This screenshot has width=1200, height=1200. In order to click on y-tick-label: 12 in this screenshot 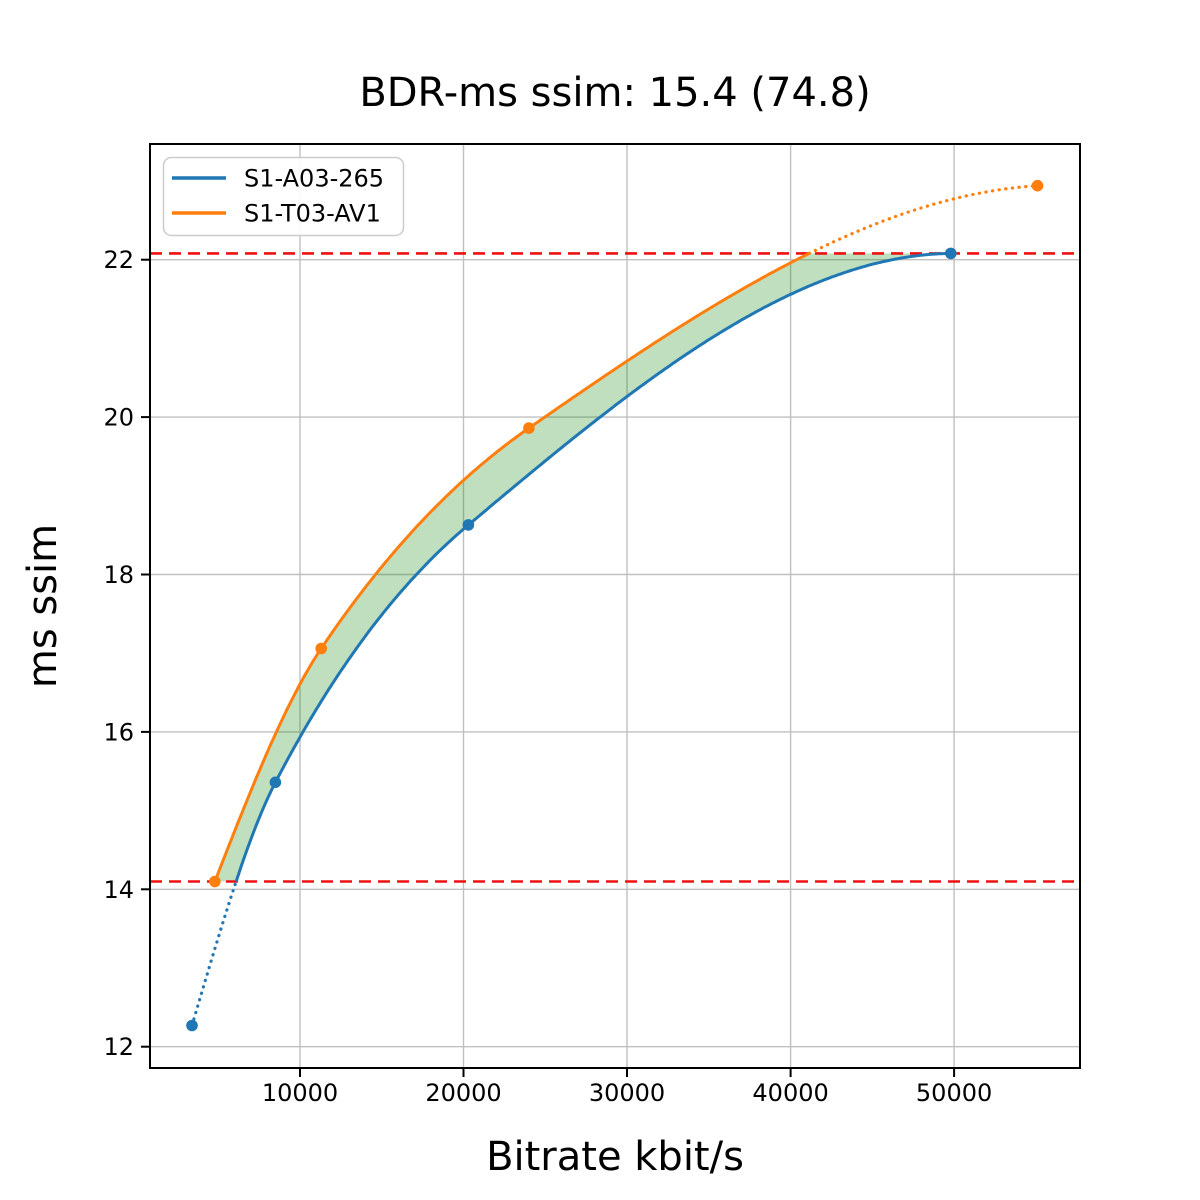, I will do `click(118, 1047)`.